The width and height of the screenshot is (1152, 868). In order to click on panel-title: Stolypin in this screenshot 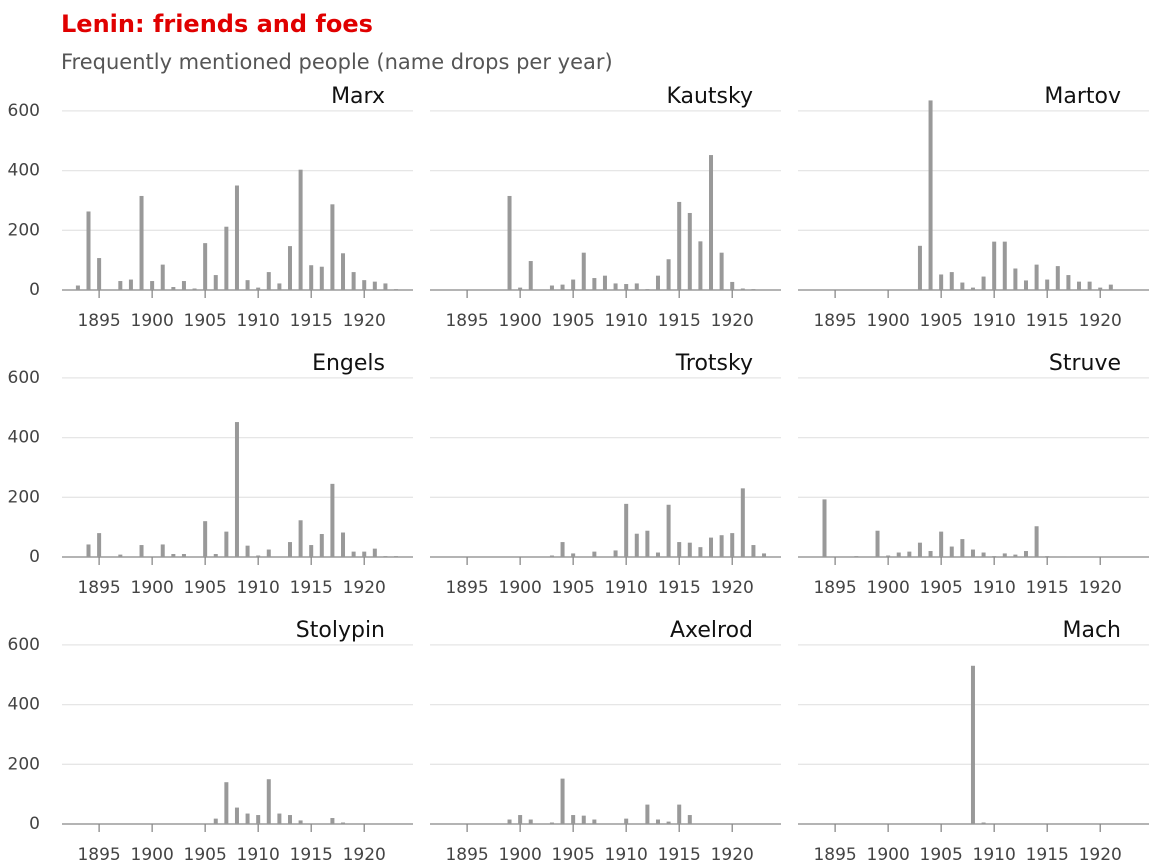, I will do `click(340, 630)`.